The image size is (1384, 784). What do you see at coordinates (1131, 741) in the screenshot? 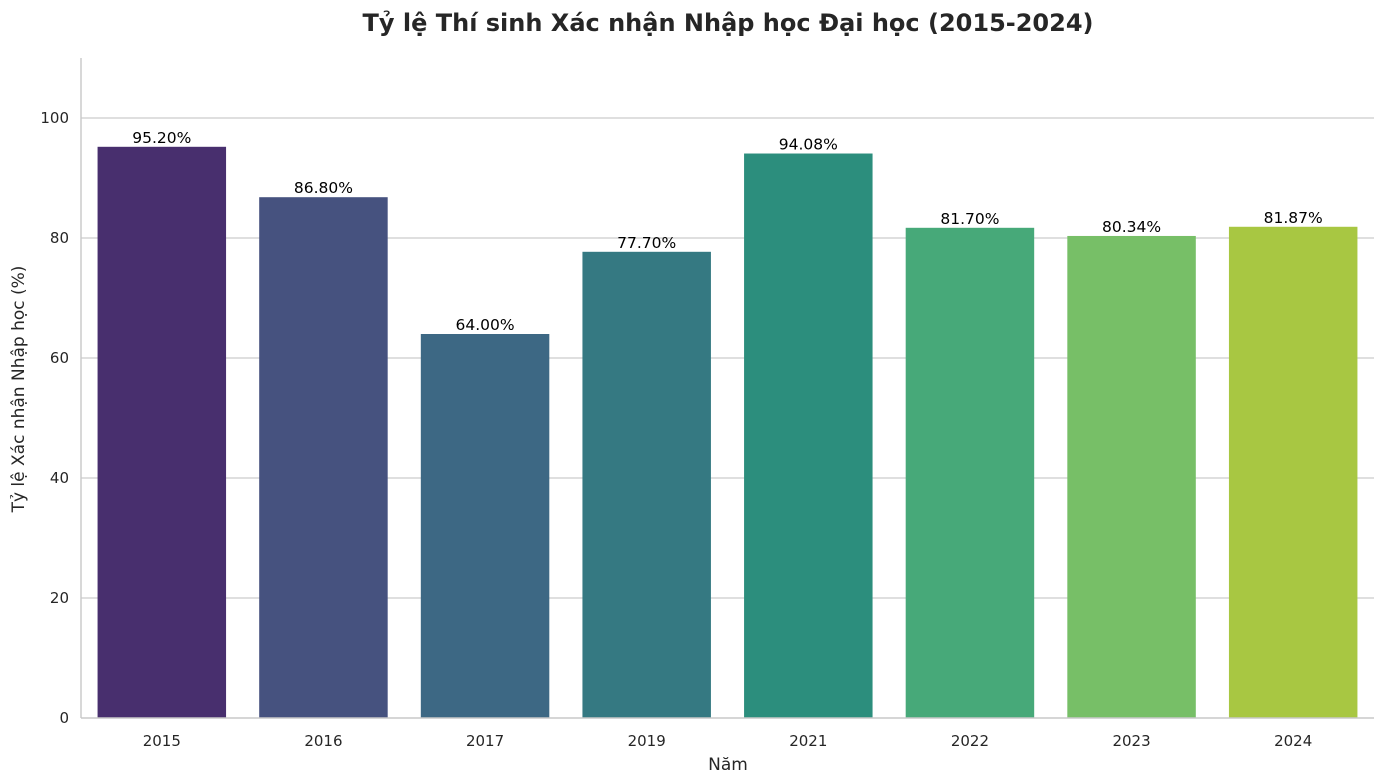
I see `x-tick-label-2023: 2023` at bounding box center [1131, 741].